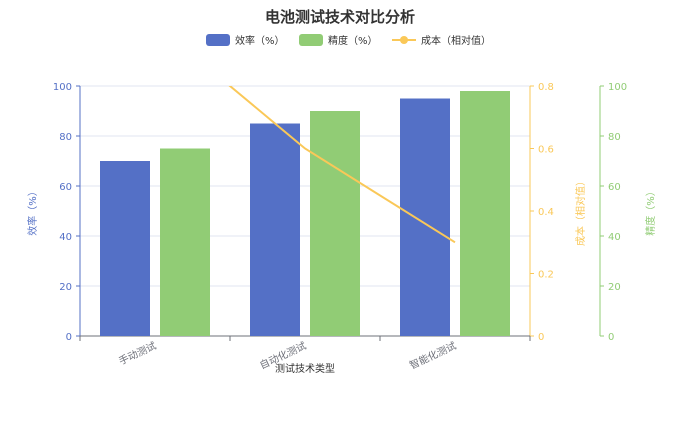 This screenshot has height=425, width=680. I want to click on right-outer-axis-tick-label: 40, so click(614, 237).